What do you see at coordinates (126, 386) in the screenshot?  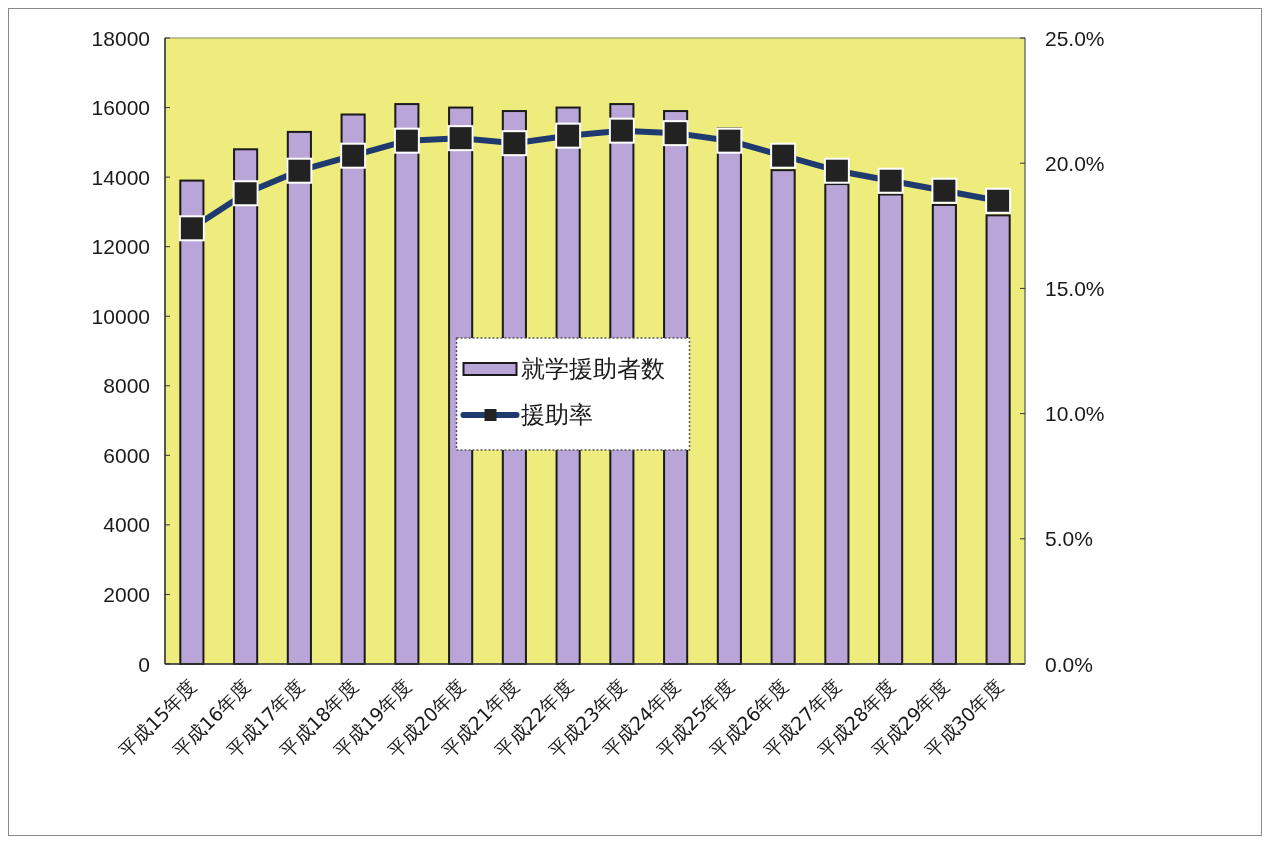 I see `y-tick-label: 8000` at bounding box center [126, 386].